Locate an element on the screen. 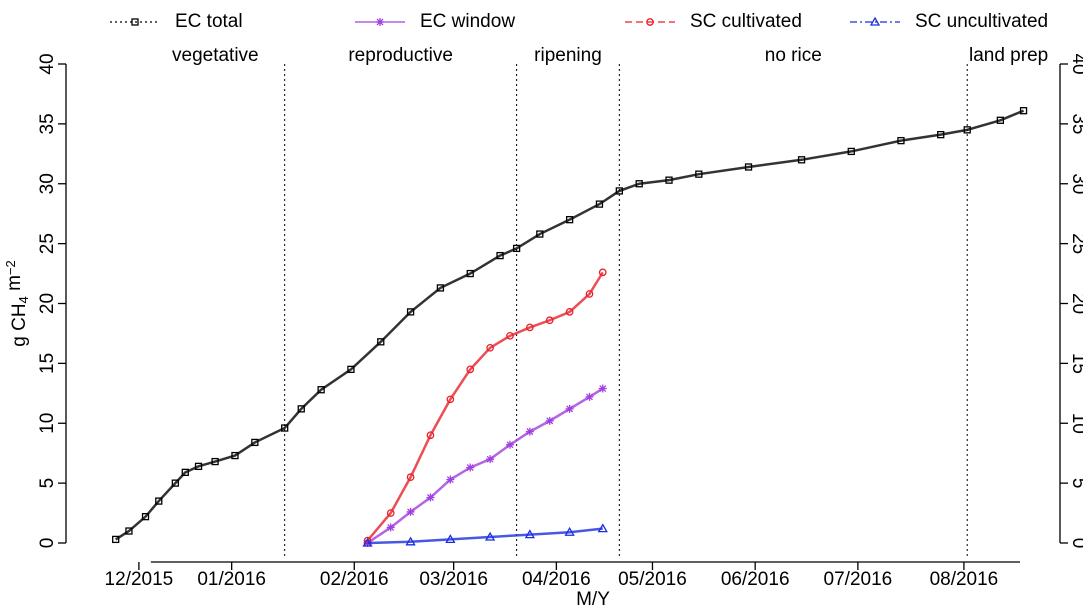 Image resolution: width=1083 pixels, height=612 pixels. phase-label: no rice is located at coordinates (793, 55).